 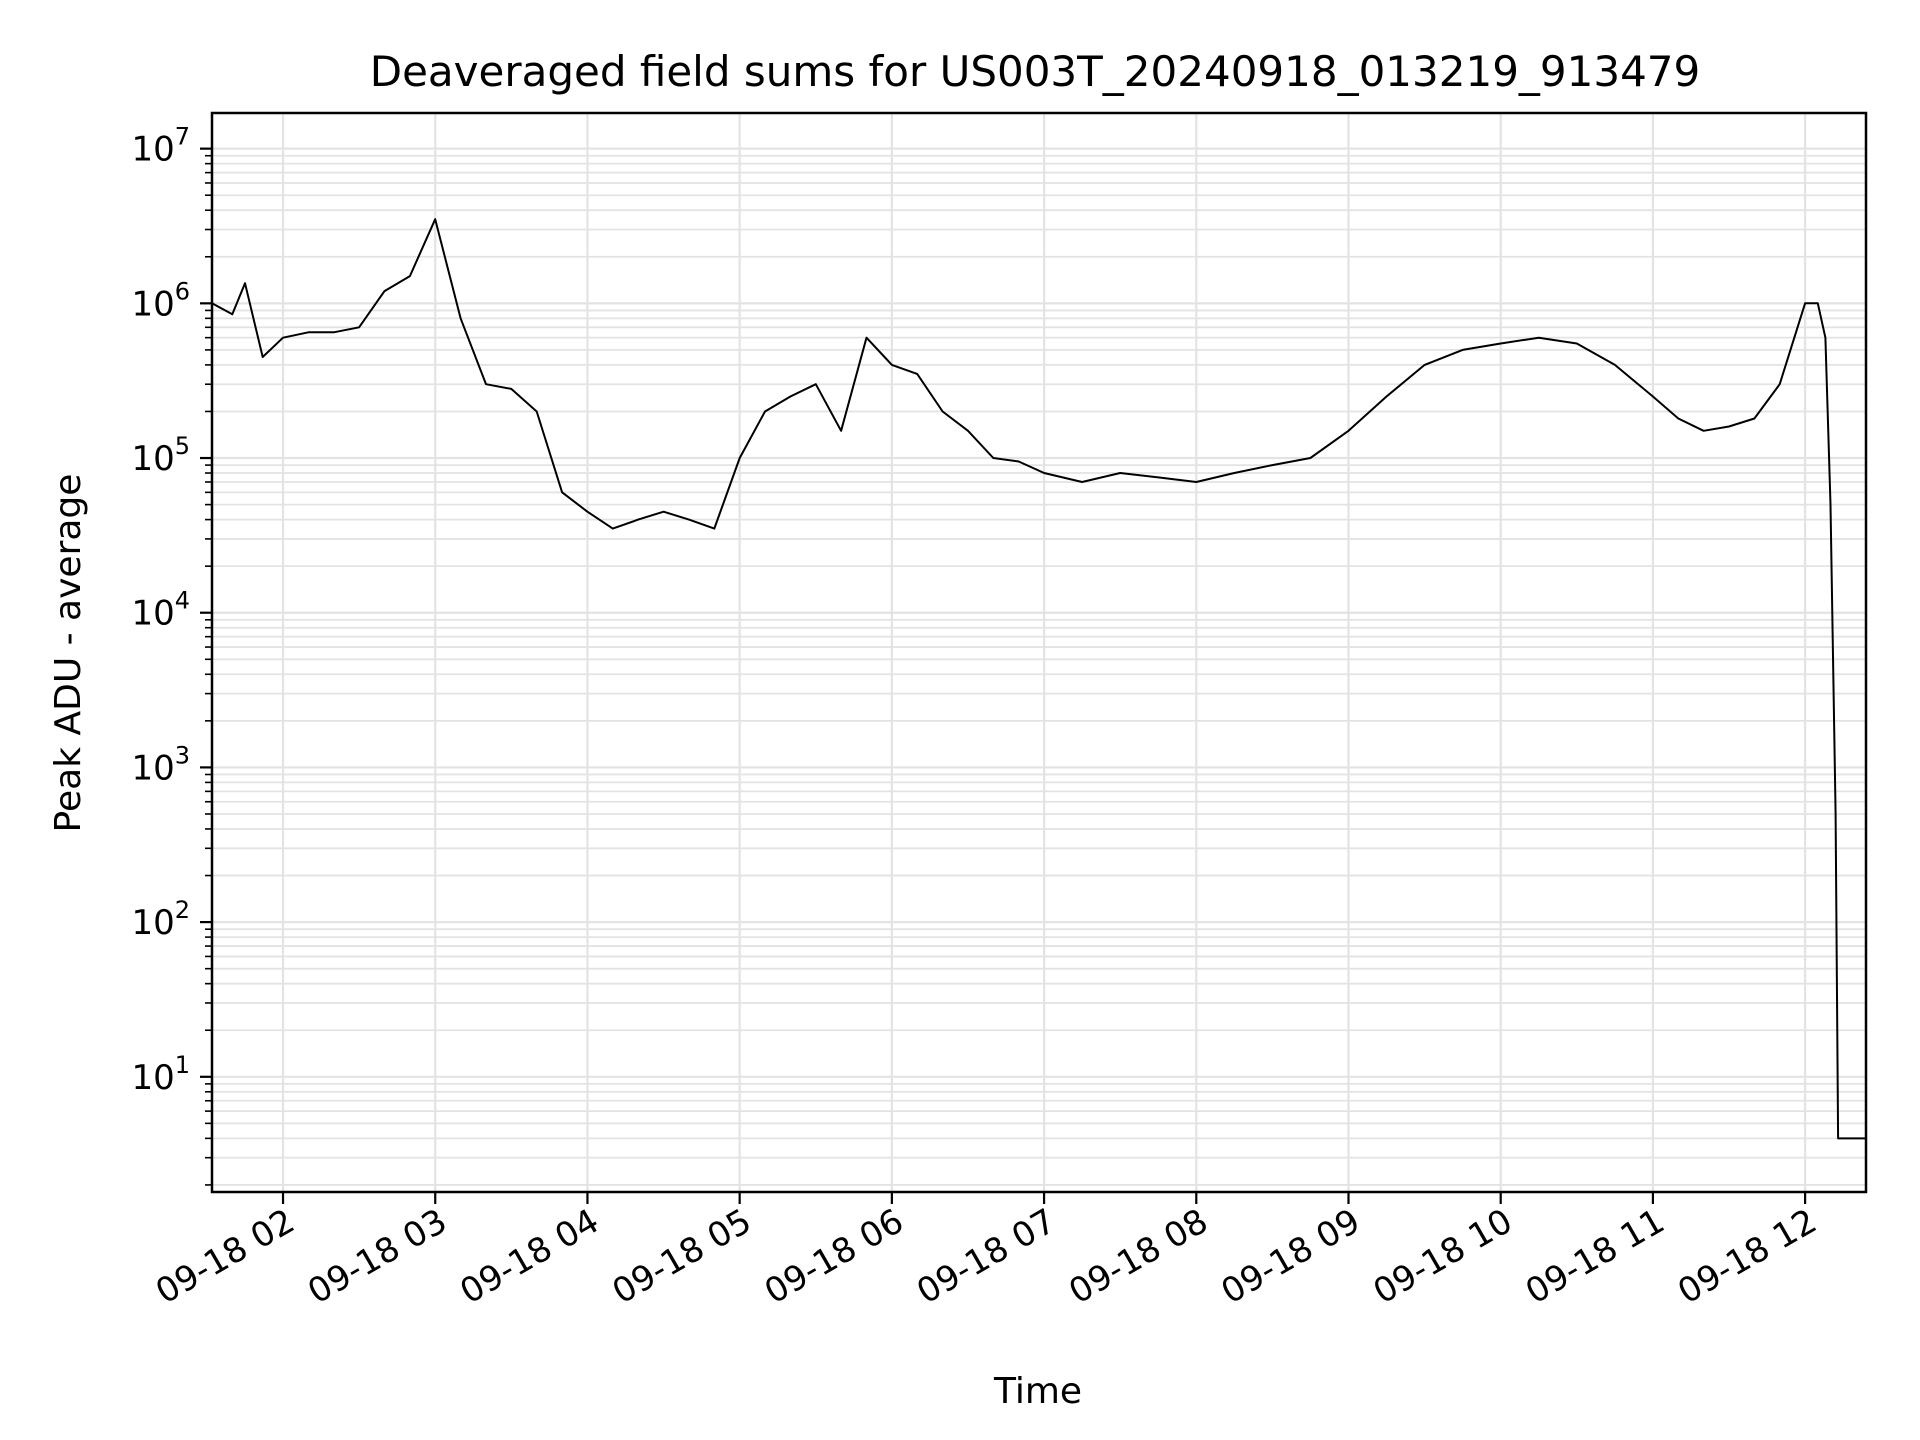 I want to click on y-tick-label: 10², so click(x=160, y=919).